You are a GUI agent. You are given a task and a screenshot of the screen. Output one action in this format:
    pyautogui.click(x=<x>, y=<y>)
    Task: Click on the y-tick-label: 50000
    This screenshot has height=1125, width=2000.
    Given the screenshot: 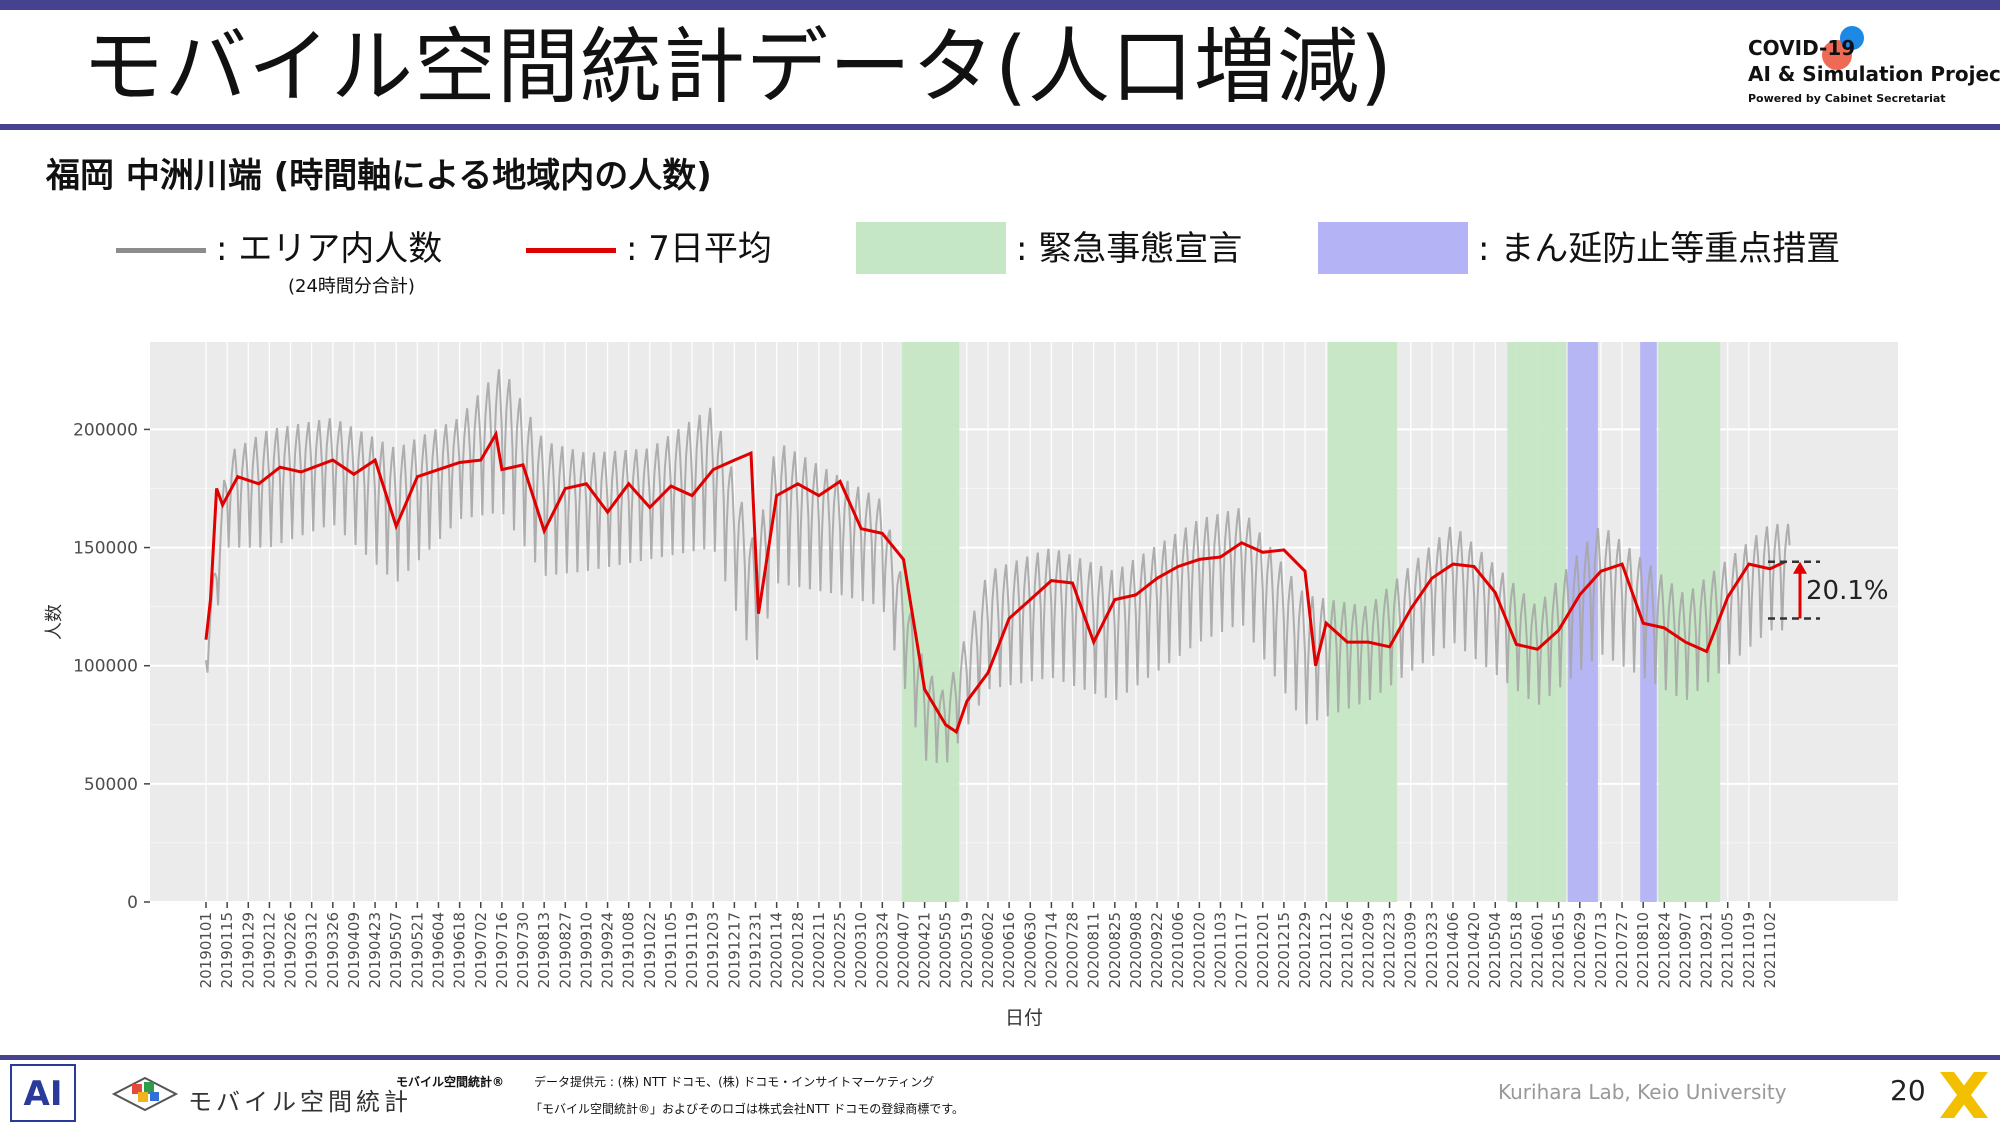 What is the action you would take?
    pyautogui.click(x=111, y=785)
    